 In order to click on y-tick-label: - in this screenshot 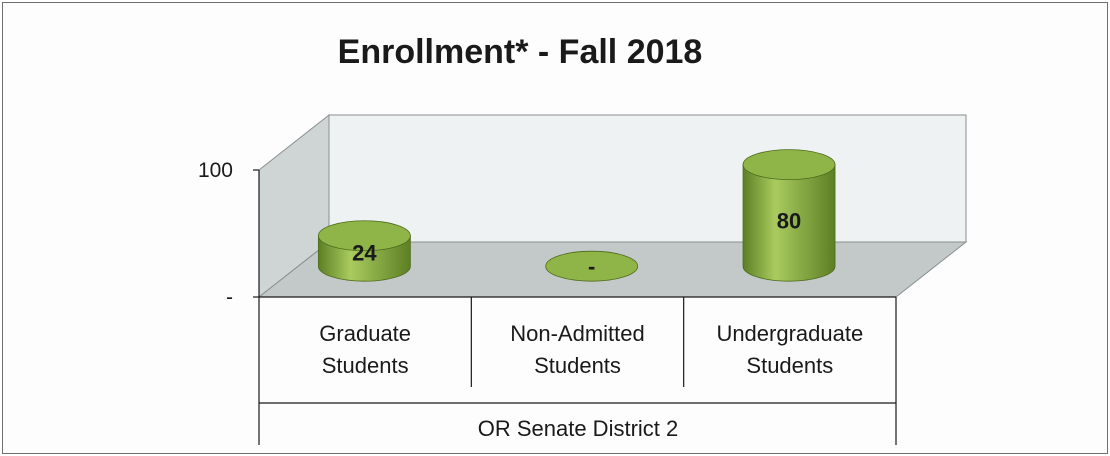, I will do `click(229, 297)`.